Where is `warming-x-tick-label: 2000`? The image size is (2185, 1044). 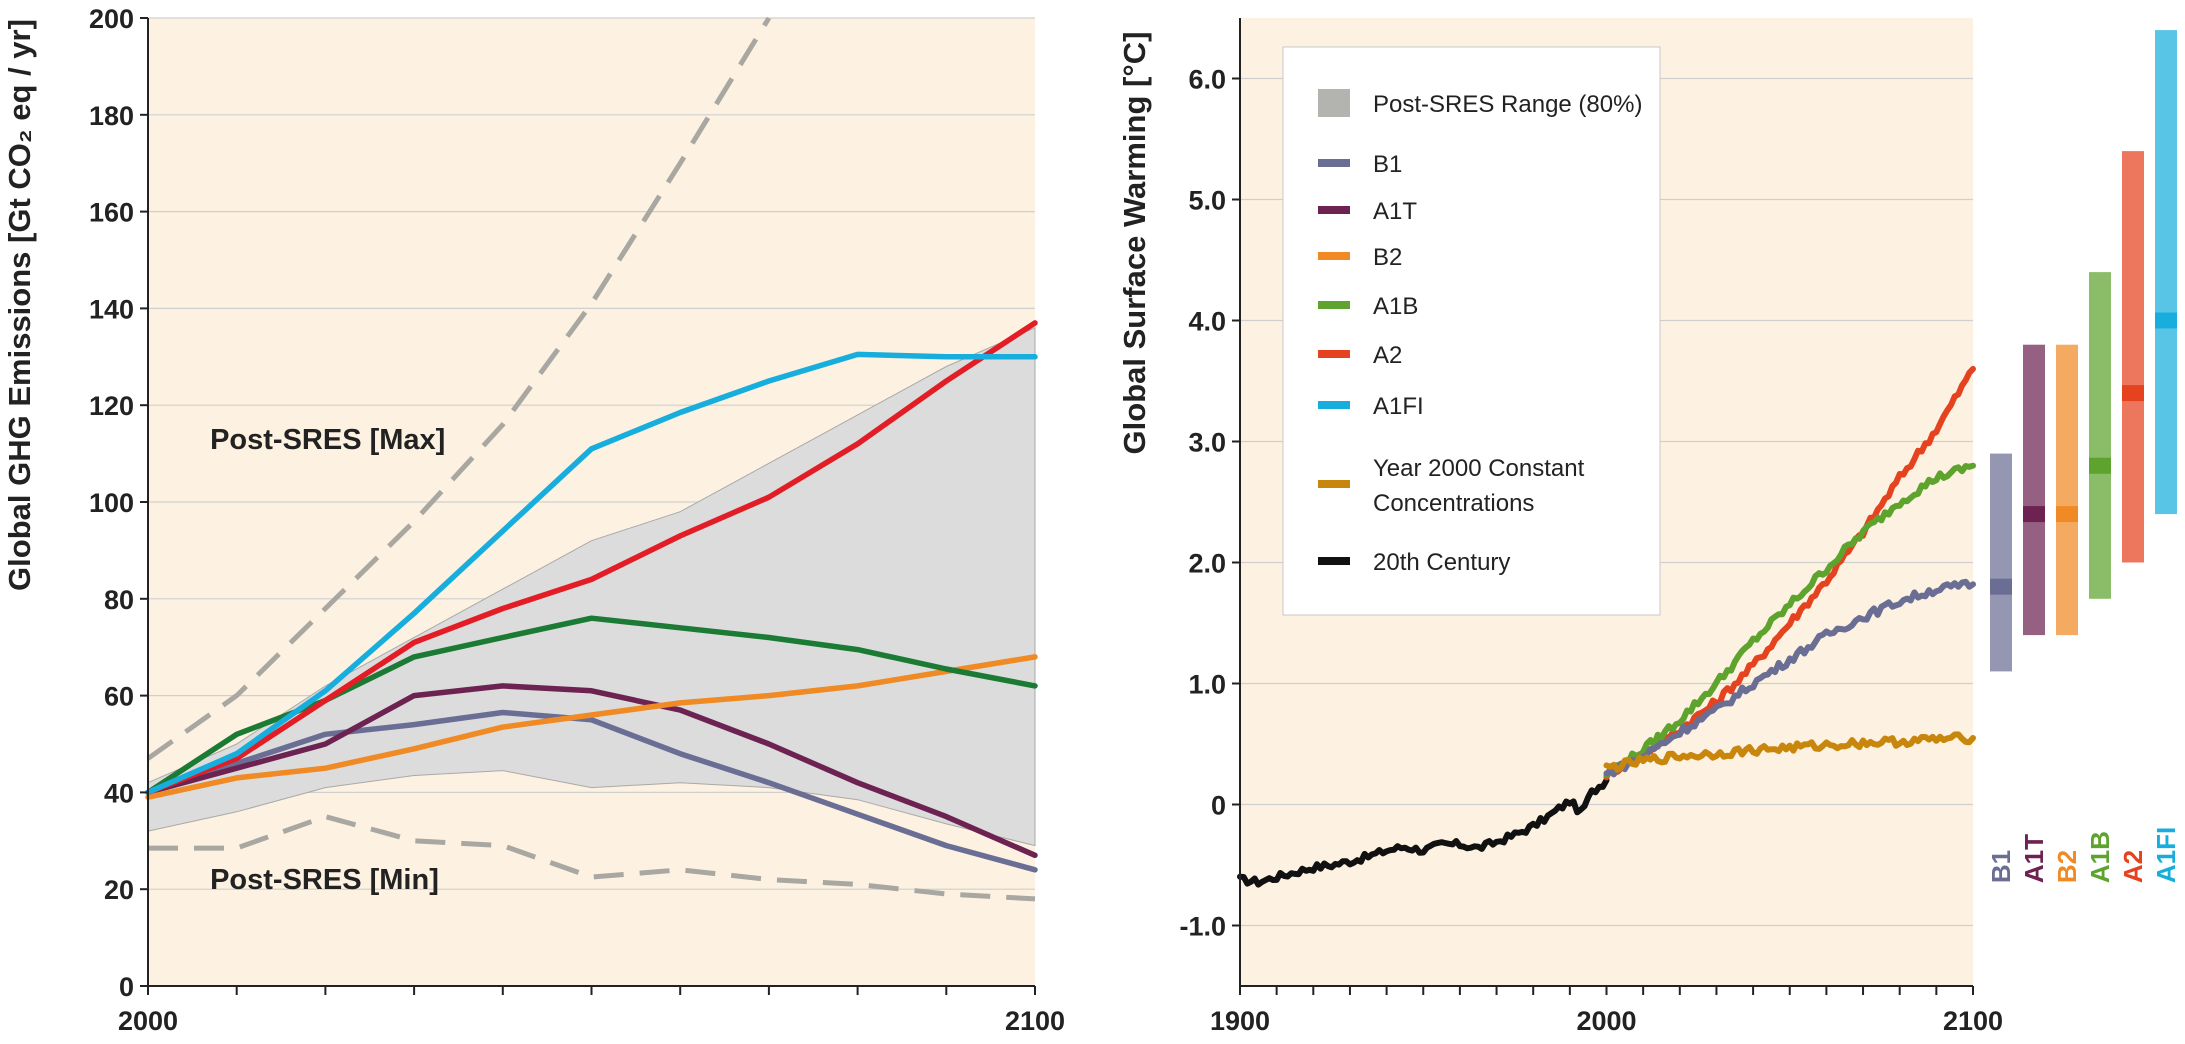 warming-x-tick-label: 2000 is located at coordinates (1606, 1021).